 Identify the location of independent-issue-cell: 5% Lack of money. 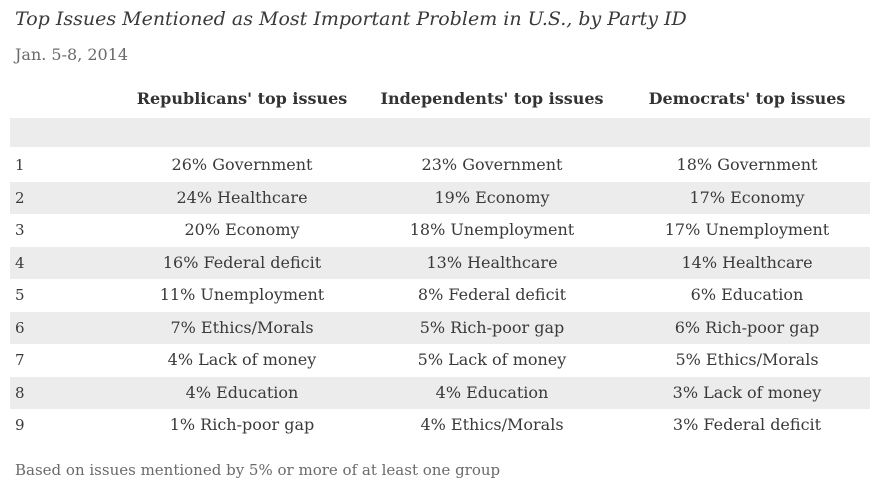
(492, 359).